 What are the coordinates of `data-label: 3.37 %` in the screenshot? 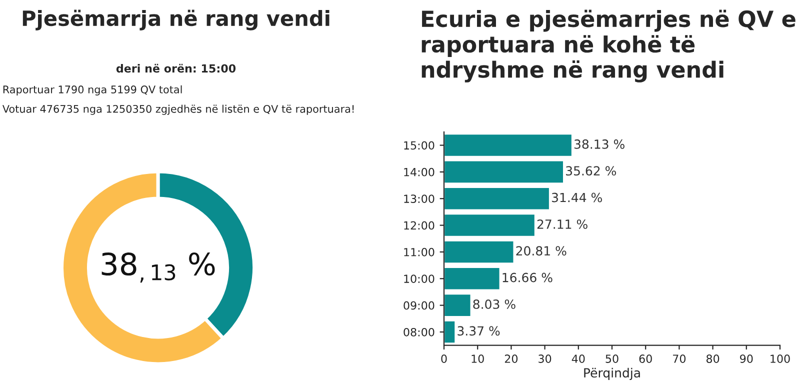 It's located at (479, 331).